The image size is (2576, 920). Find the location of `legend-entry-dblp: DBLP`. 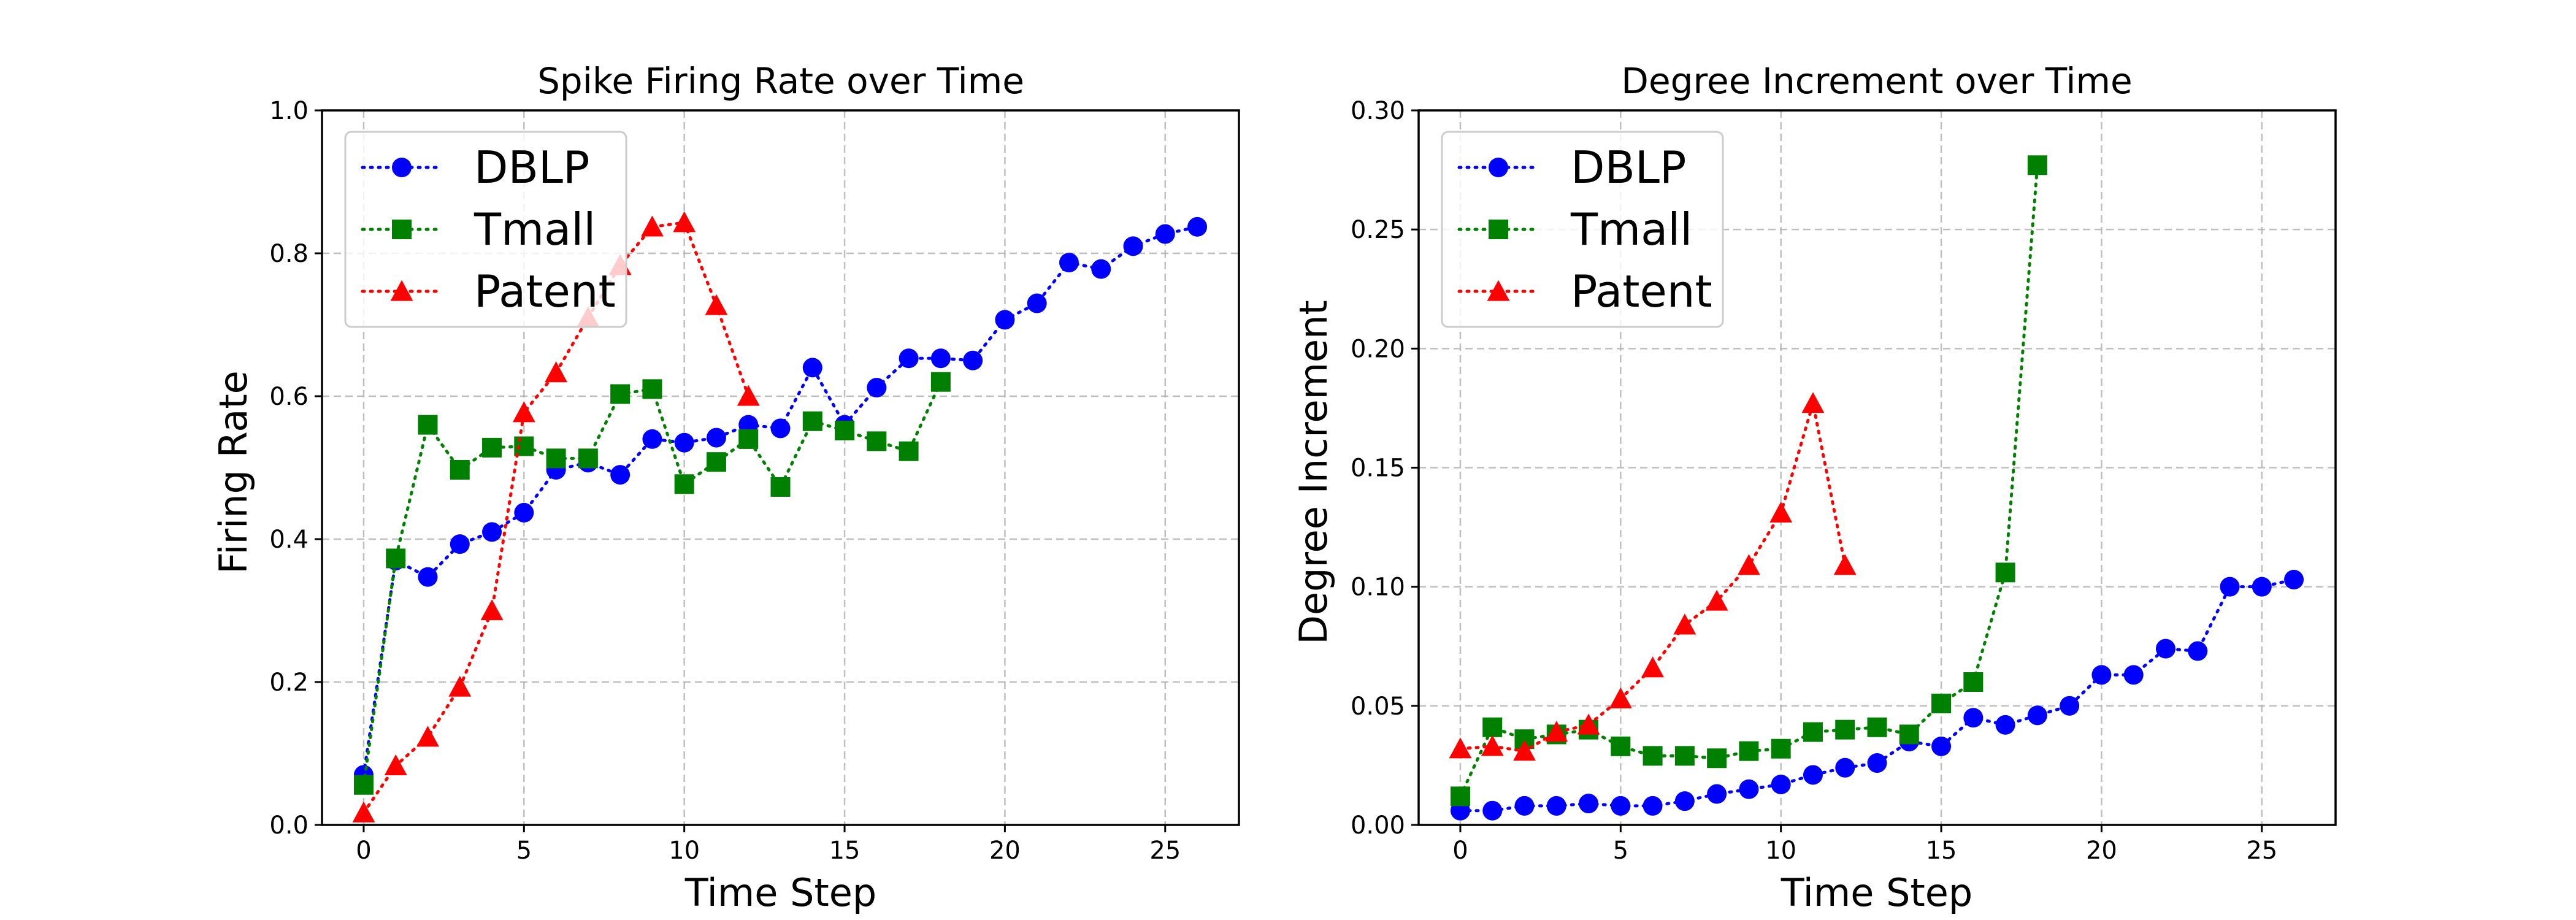

legend-entry-dblp: DBLP is located at coordinates (475, 167).